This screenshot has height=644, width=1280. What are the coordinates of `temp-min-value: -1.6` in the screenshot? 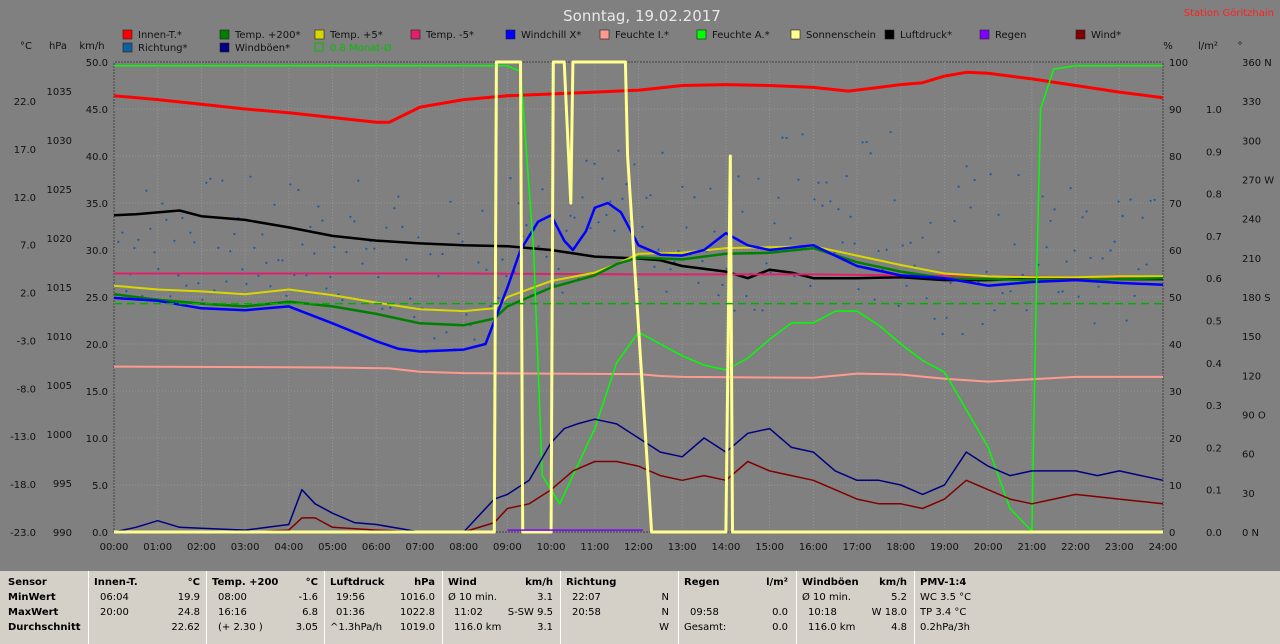 It's located at (308, 597).